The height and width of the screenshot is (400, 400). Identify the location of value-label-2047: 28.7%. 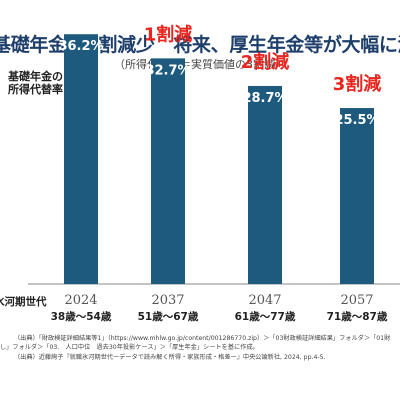
(264, 98).